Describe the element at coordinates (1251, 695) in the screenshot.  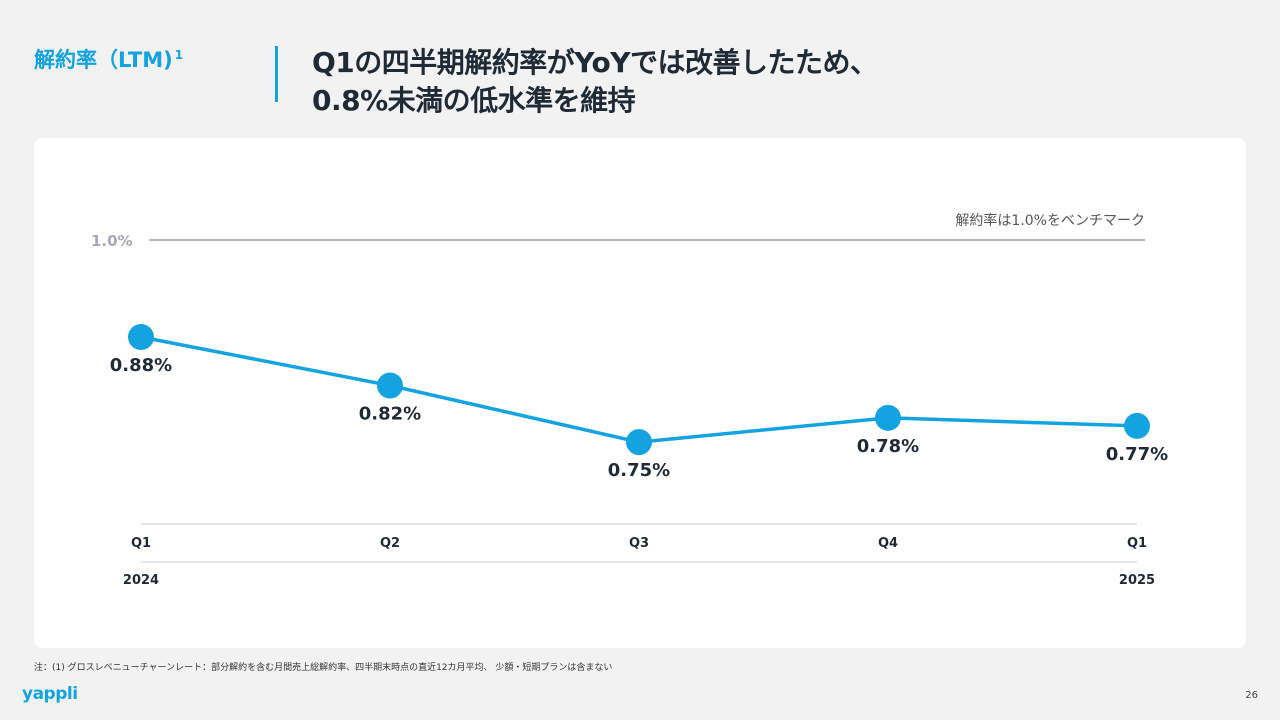
I see `page-number: 26` at that location.